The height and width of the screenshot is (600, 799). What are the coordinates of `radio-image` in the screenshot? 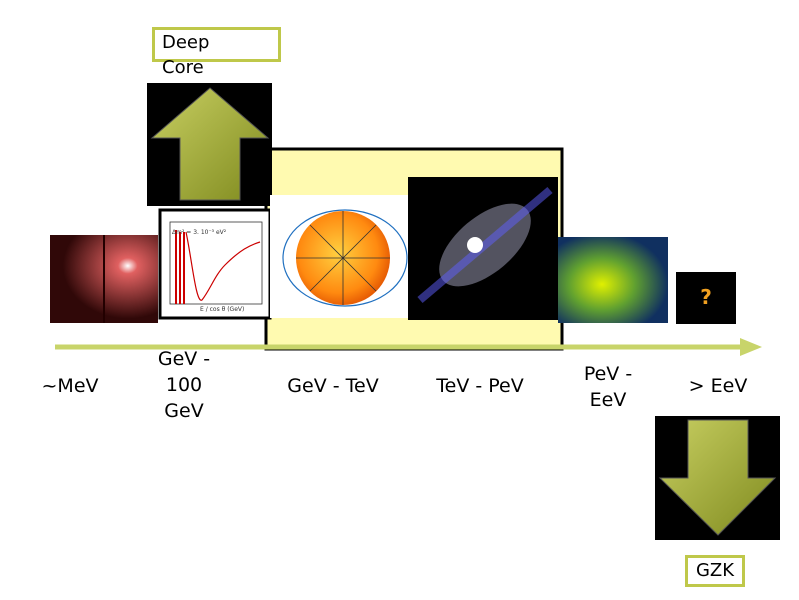 It's located at (613, 280).